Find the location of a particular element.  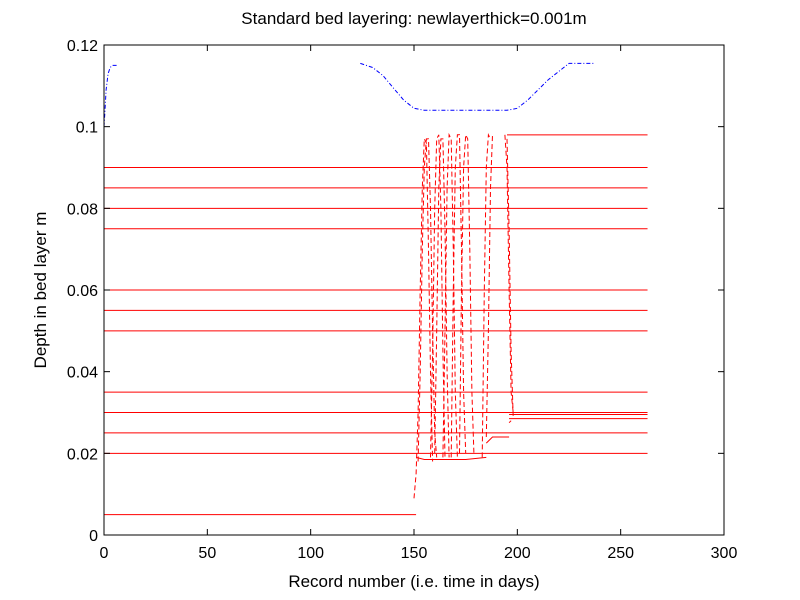

y-tick-label: 0.1 is located at coordinates (87, 128).